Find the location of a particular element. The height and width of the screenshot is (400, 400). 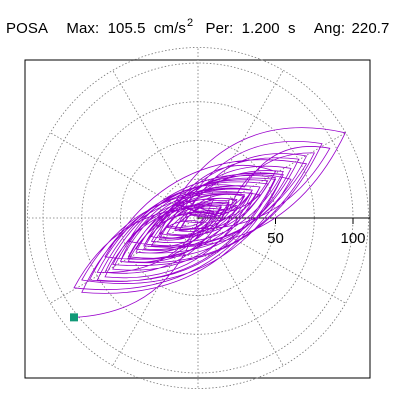

start-marker is located at coordinates (74, 317).